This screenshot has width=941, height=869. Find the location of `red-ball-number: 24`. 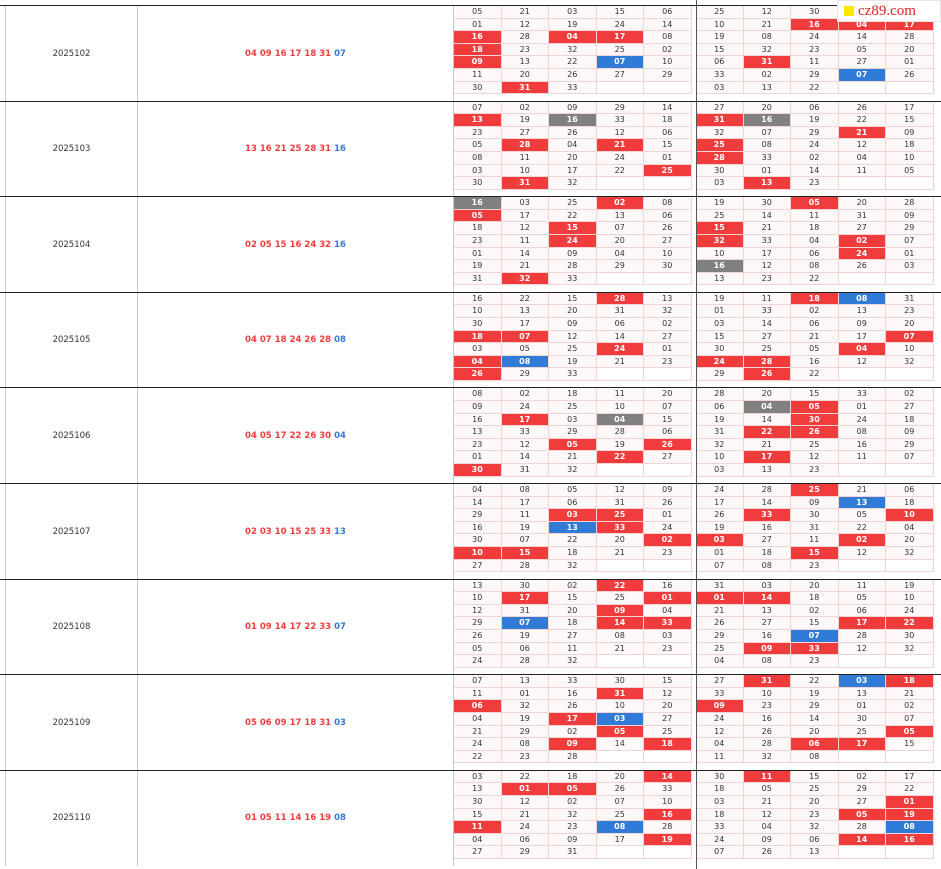

red-ball-number: 24 is located at coordinates (295, 340).